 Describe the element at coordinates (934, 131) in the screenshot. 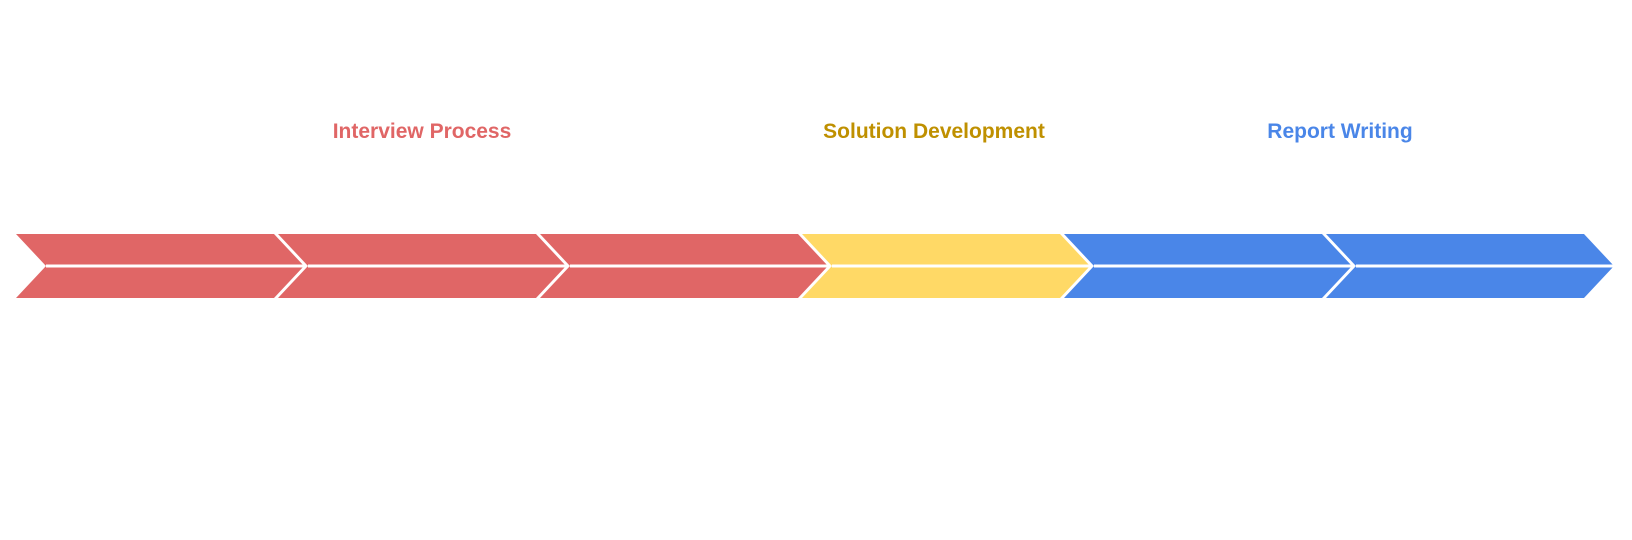

I see `phase-label-solution: Solution Development` at that location.